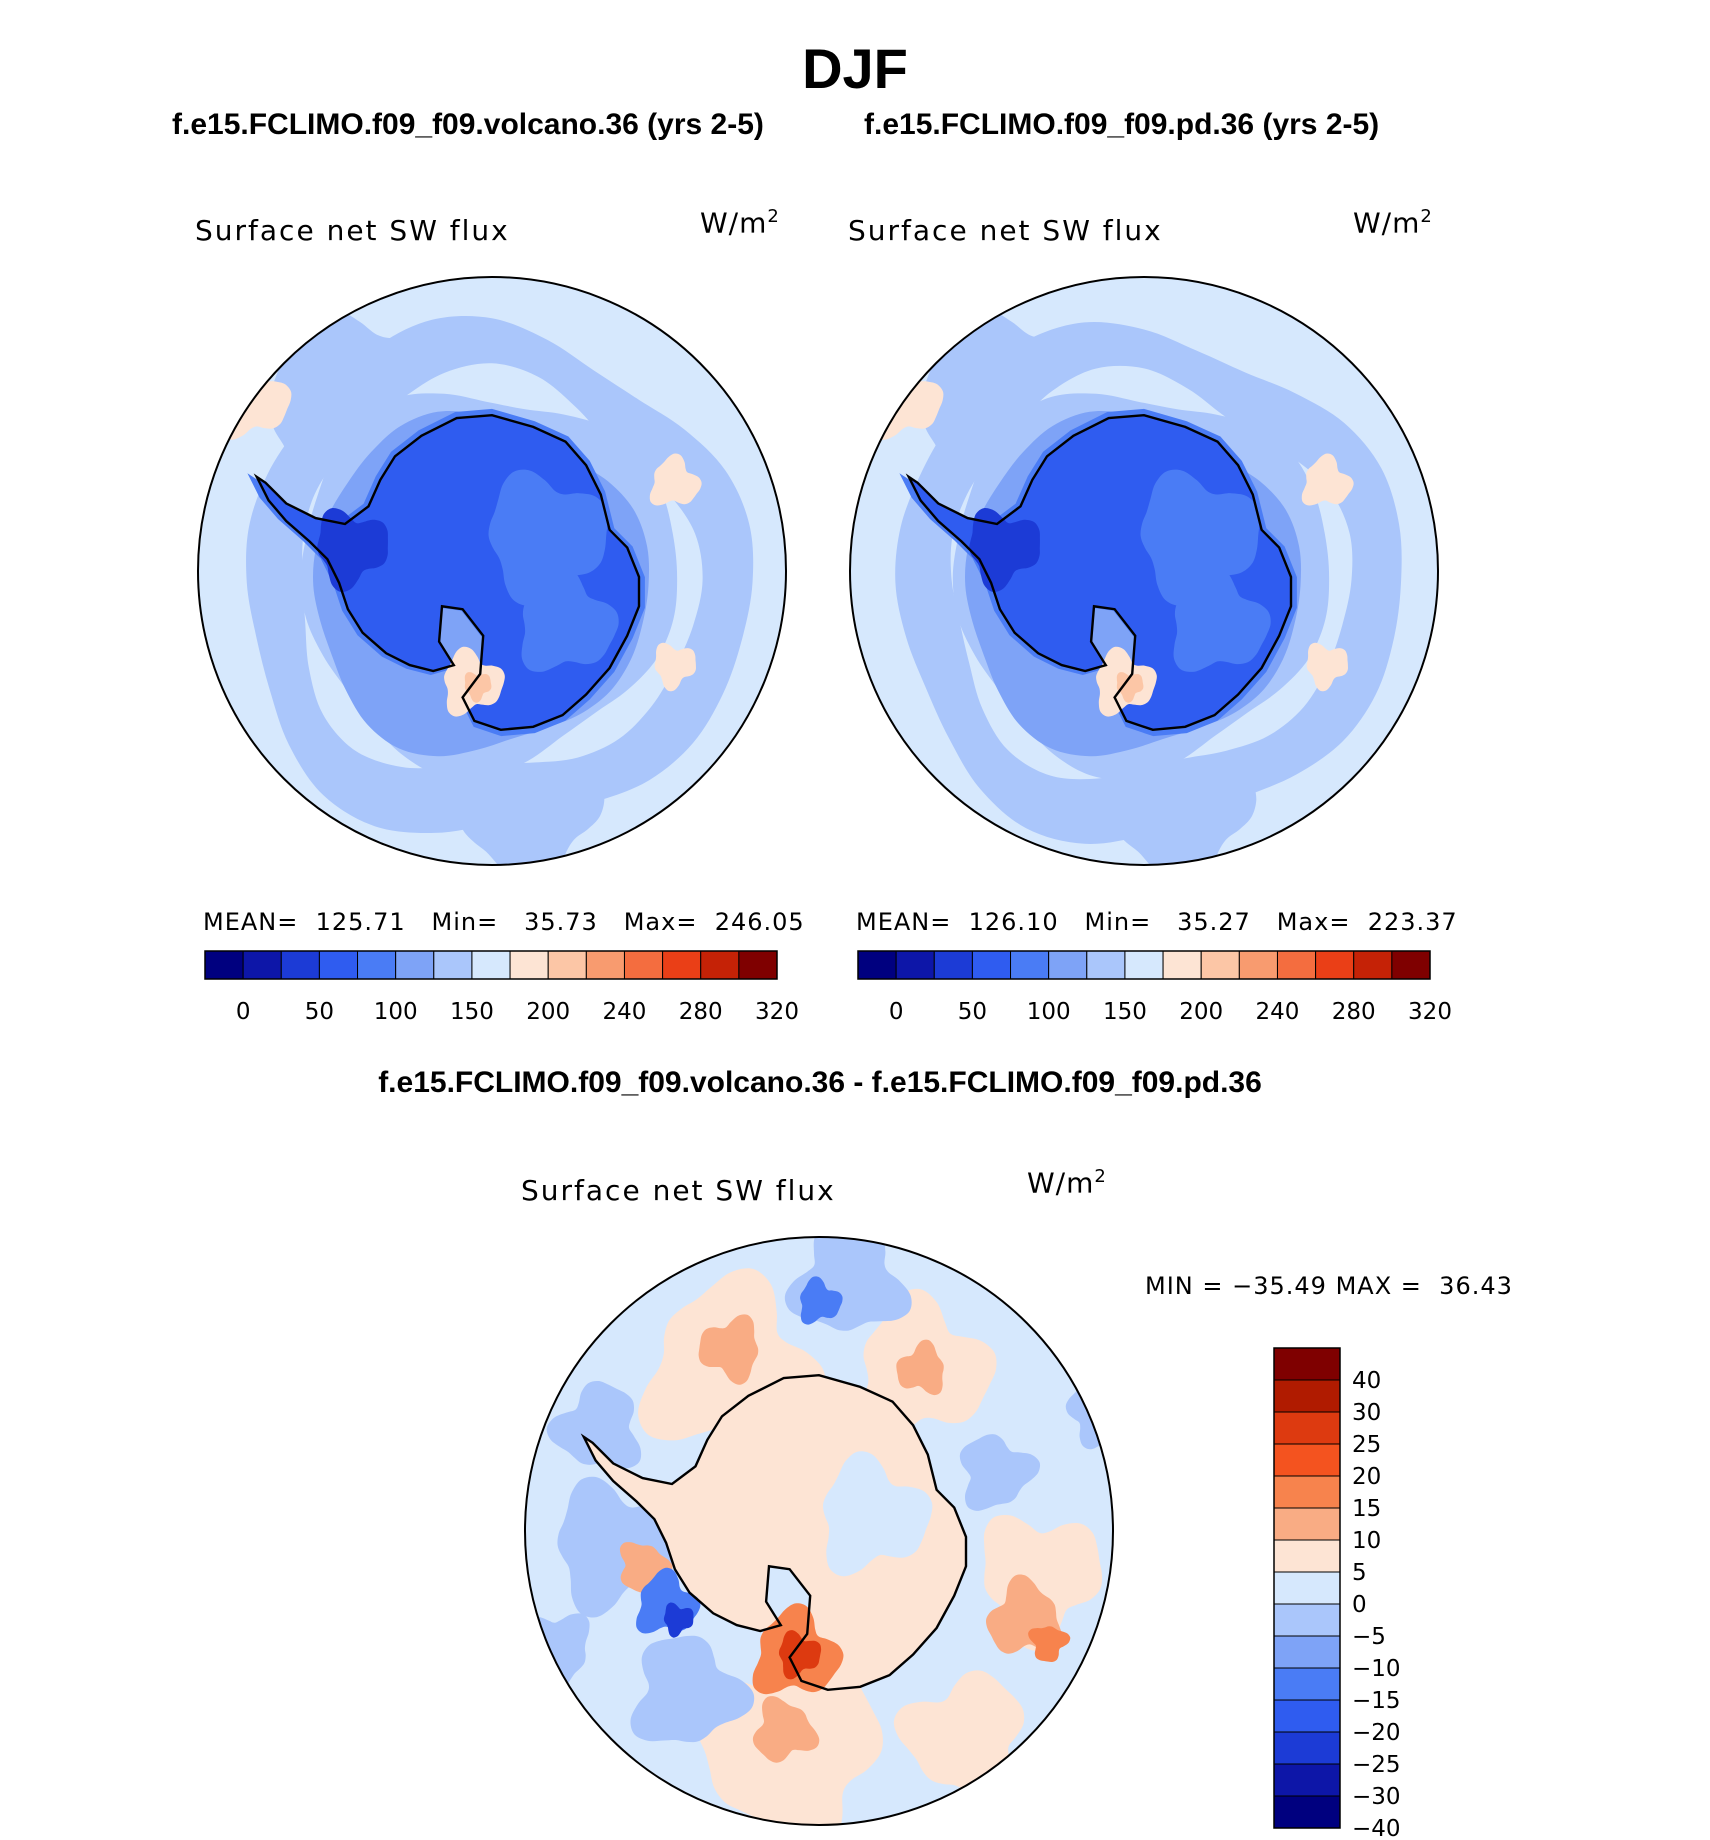  What do you see at coordinates (1122, 124) in the screenshot?
I see `right-case-title: f.e15.FCLIMO.f09_f09.pd.36 (yrs 2-5)` at bounding box center [1122, 124].